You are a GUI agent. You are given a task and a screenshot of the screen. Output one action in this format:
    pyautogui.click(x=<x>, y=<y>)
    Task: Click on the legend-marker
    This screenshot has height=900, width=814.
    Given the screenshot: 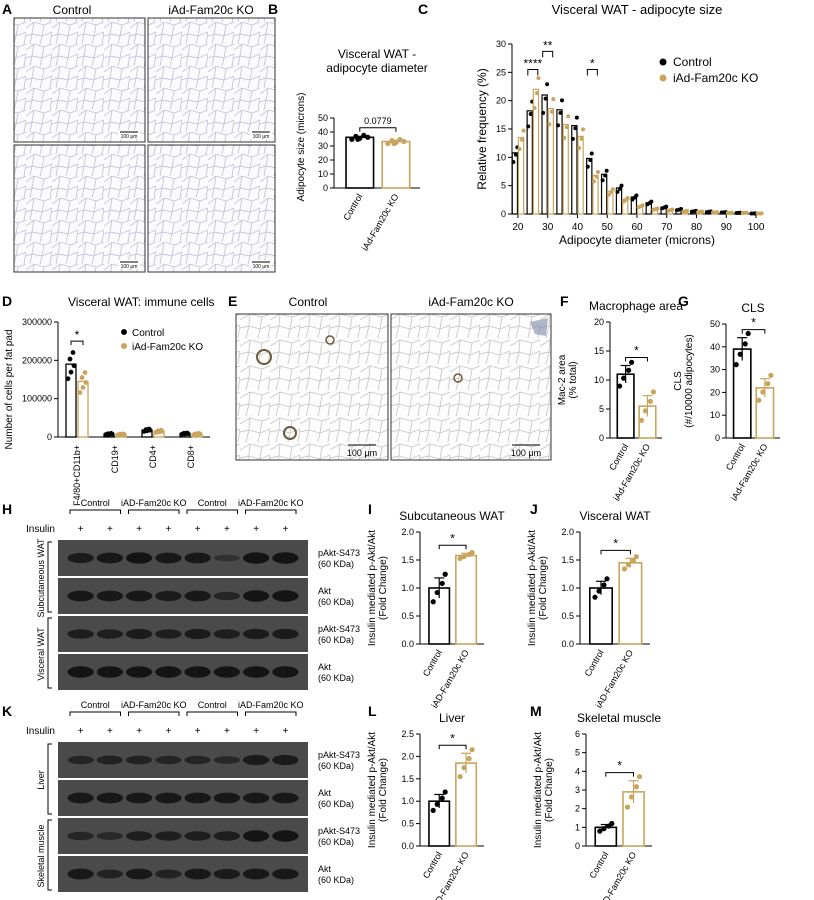 What is the action you would take?
    pyautogui.click(x=663, y=62)
    